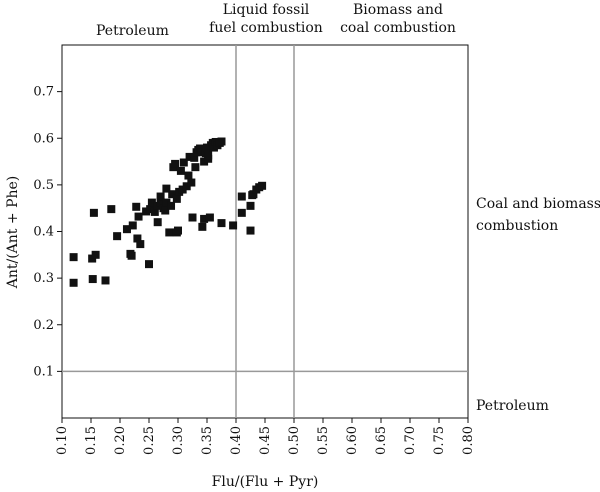 The width and height of the screenshot is (600, 492). What do you see at coordinates (266, 28) in the screenshot?
I see `annotation-liquid-fossil-2: fuel combustion` at bounding box center [266, 28].